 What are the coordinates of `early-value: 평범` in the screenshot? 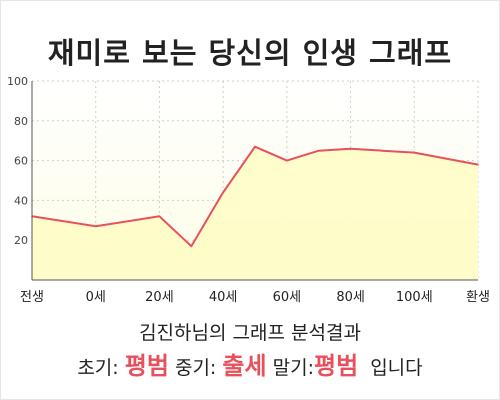 It's located at (146, 366).